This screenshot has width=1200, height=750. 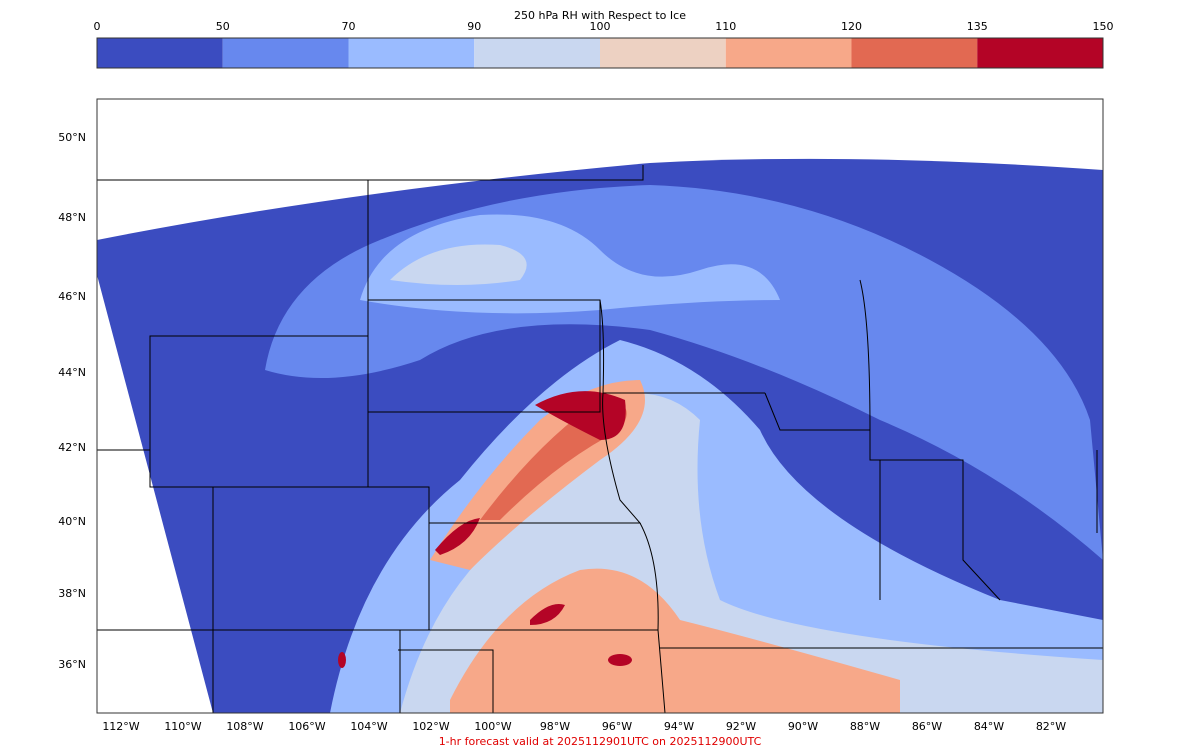 What do you see at coordinates (1103, 26) in the screenshot?
I see `colorbar-tick-label: 150` at bounding box center [1103, 26].